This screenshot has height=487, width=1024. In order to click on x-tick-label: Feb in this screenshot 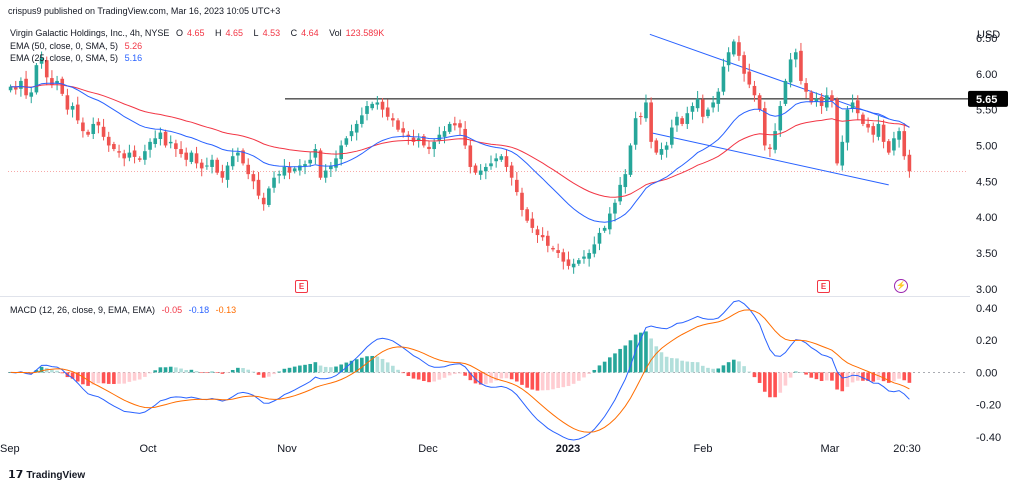, I will do `click(703, 449)`.